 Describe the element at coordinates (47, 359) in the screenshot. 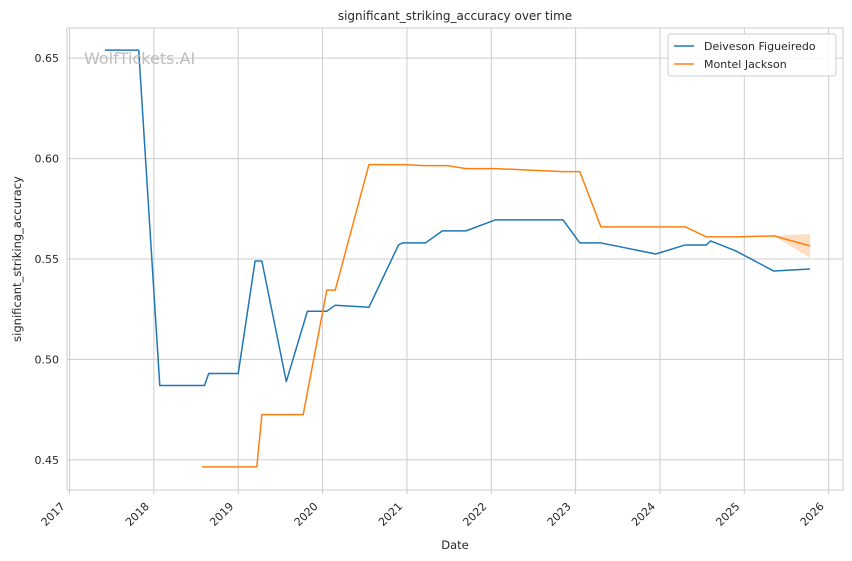

I see `y-tick-label: 0.50` at that location.